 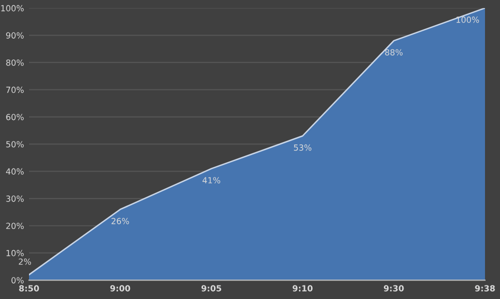 I want to click on data-label: 41%, so click(x=211, y=180).